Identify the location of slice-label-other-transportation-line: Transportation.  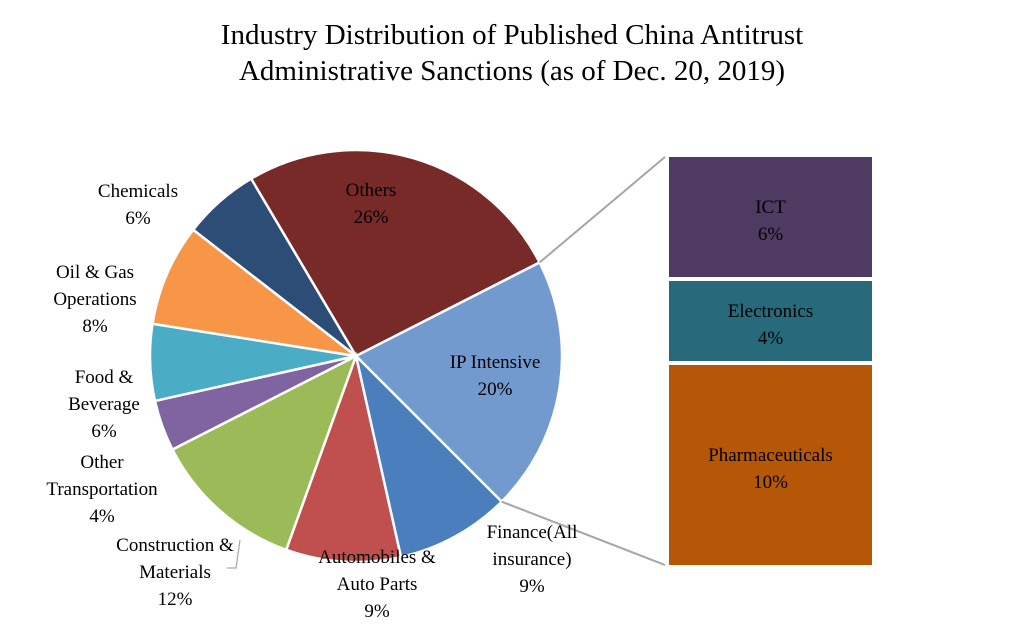
(102, 489).